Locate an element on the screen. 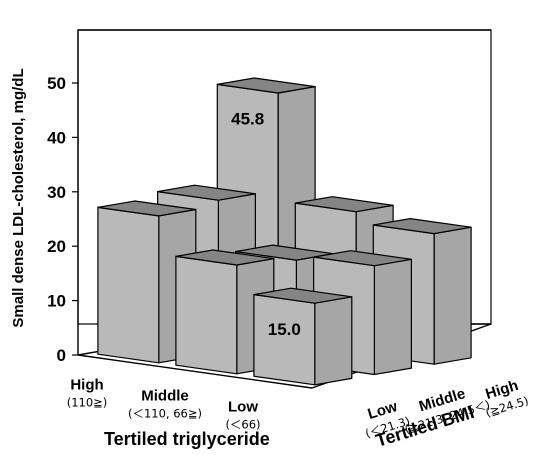 This screenshot has width=550, height=455. triglyceride-sublabel-low: (＜66) is located at coordinates (242, 425).